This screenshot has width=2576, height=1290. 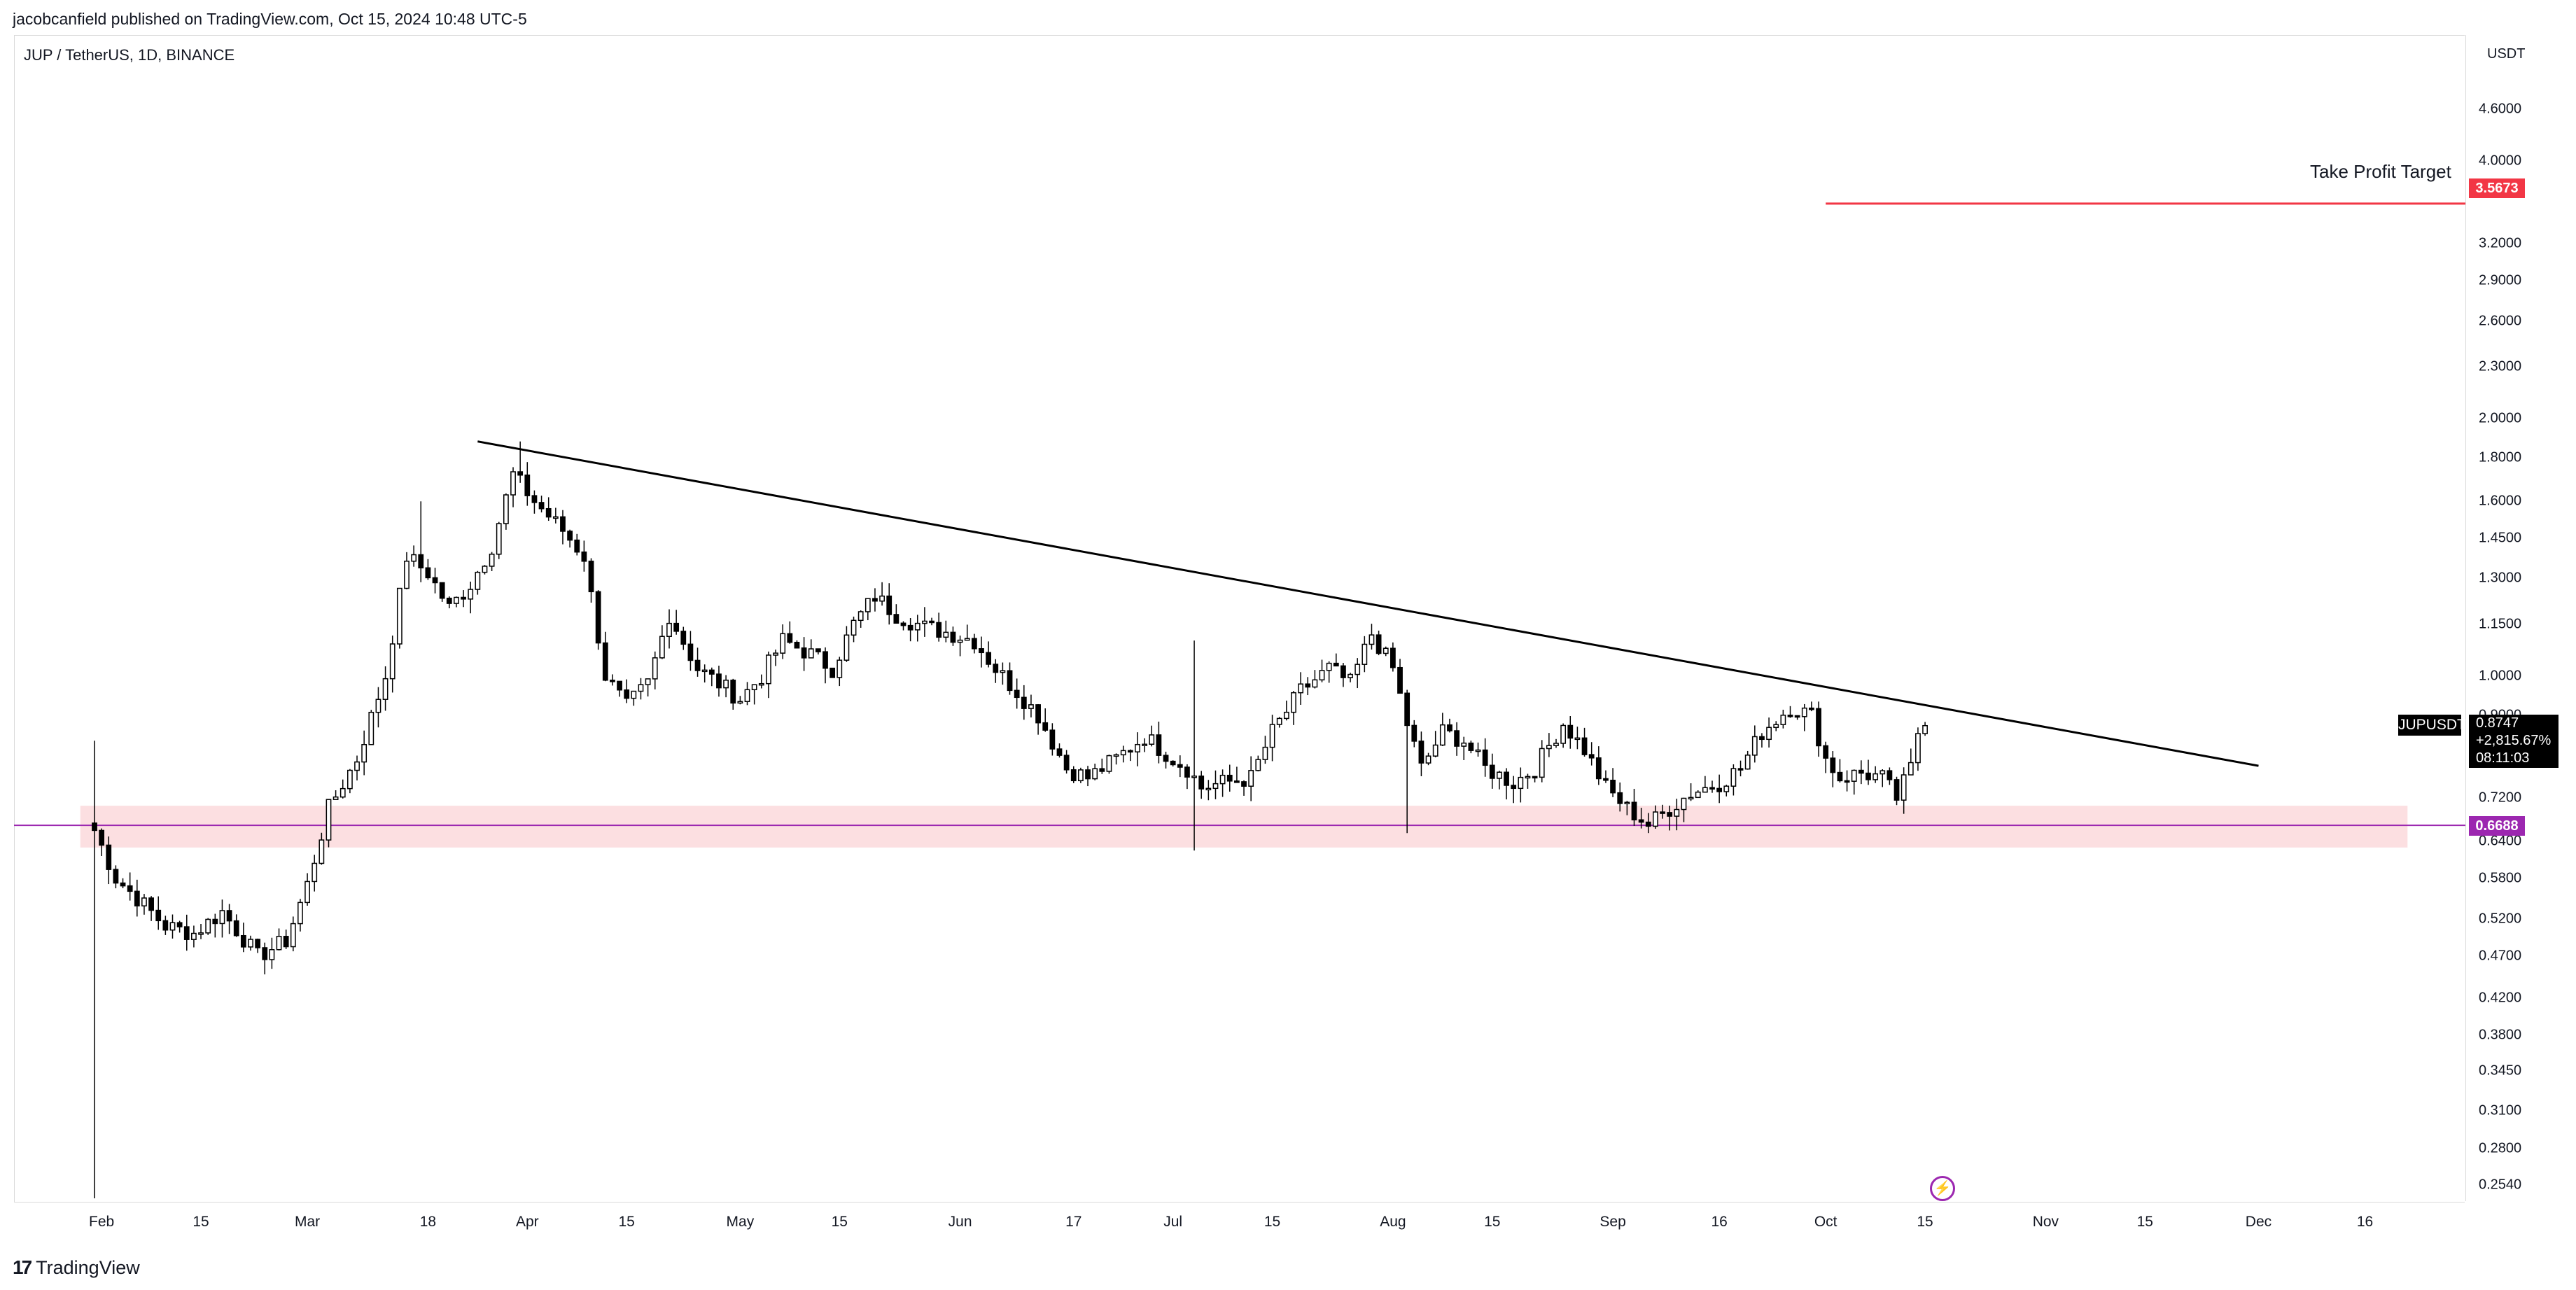 I want to click on price-tick-label: 1.8000, so click(x=2500, y=457).